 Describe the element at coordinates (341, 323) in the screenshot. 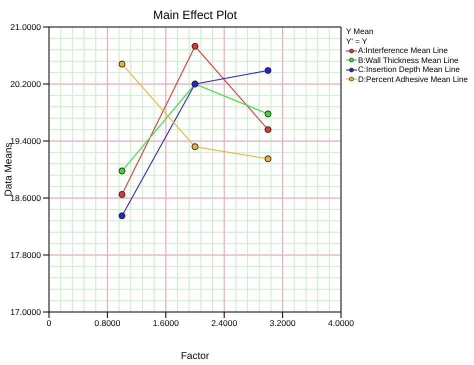

I see `x-tick-label: 4.0000` at that location.